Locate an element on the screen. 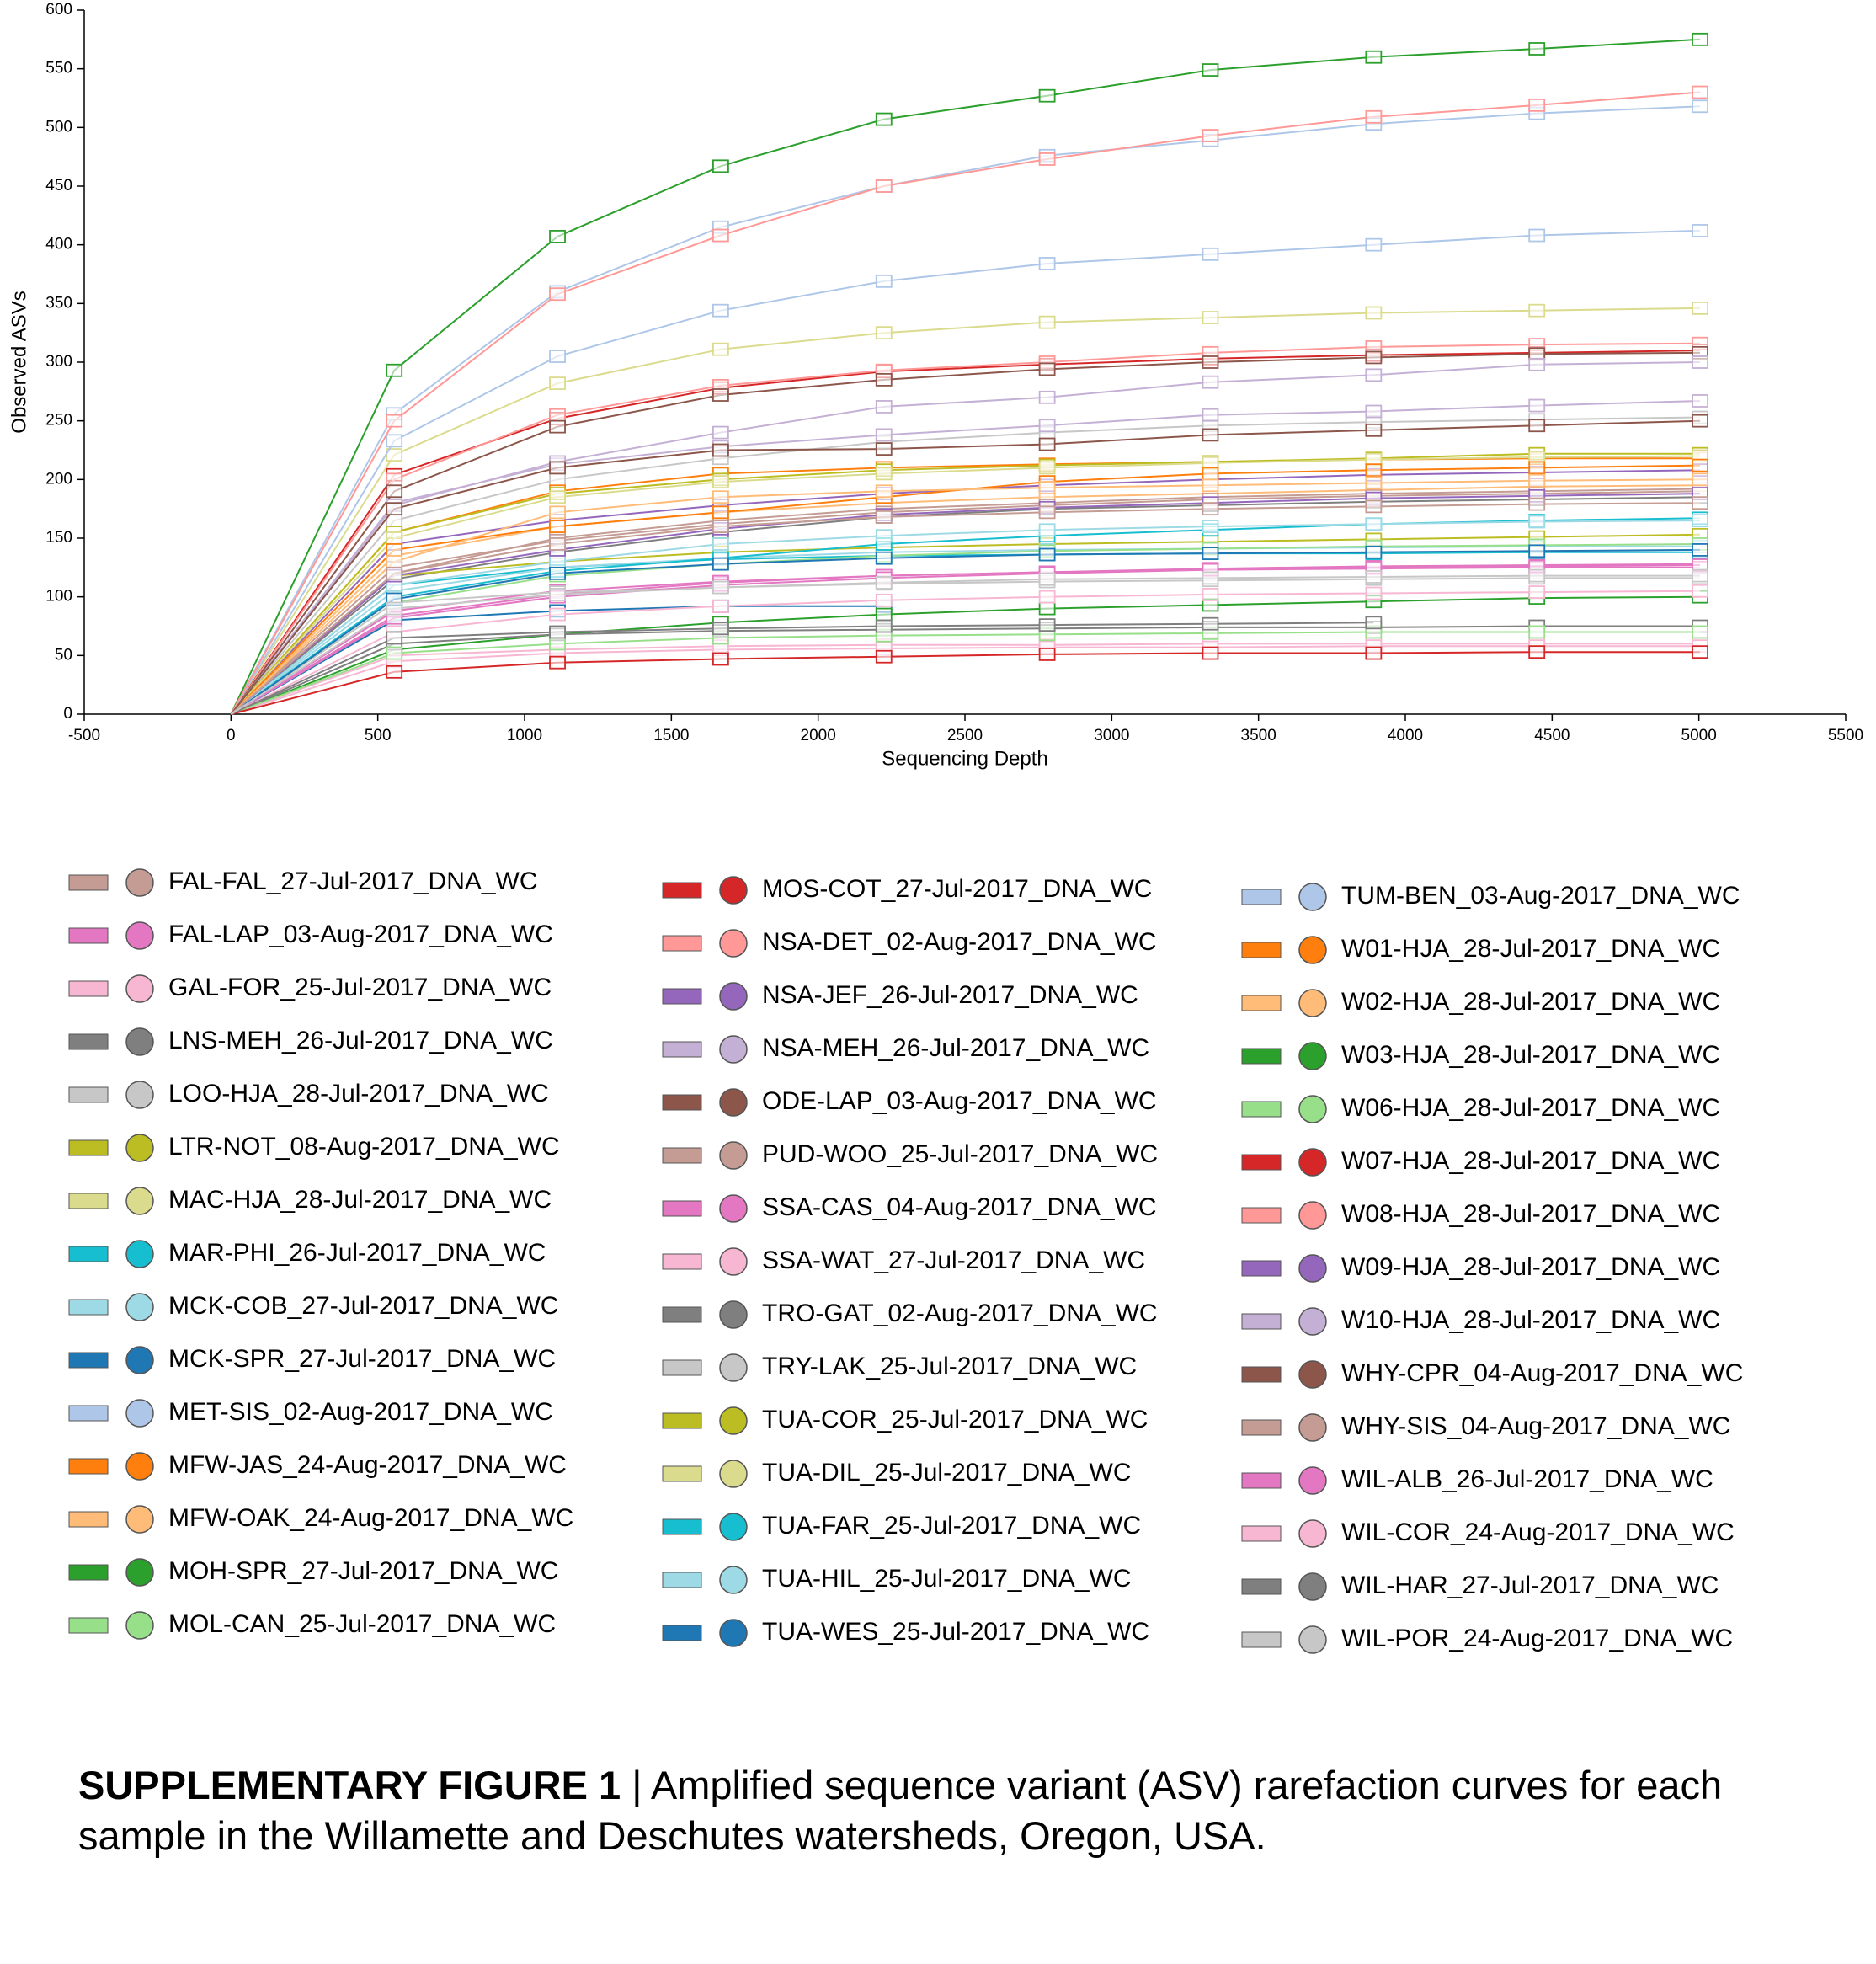 Image resolution: width=1876 pixels, height=1964 pixels. legend-label: WHY-SIS_04-Aug-2017_DNA_WC is located at coordinates (1535, 1426).